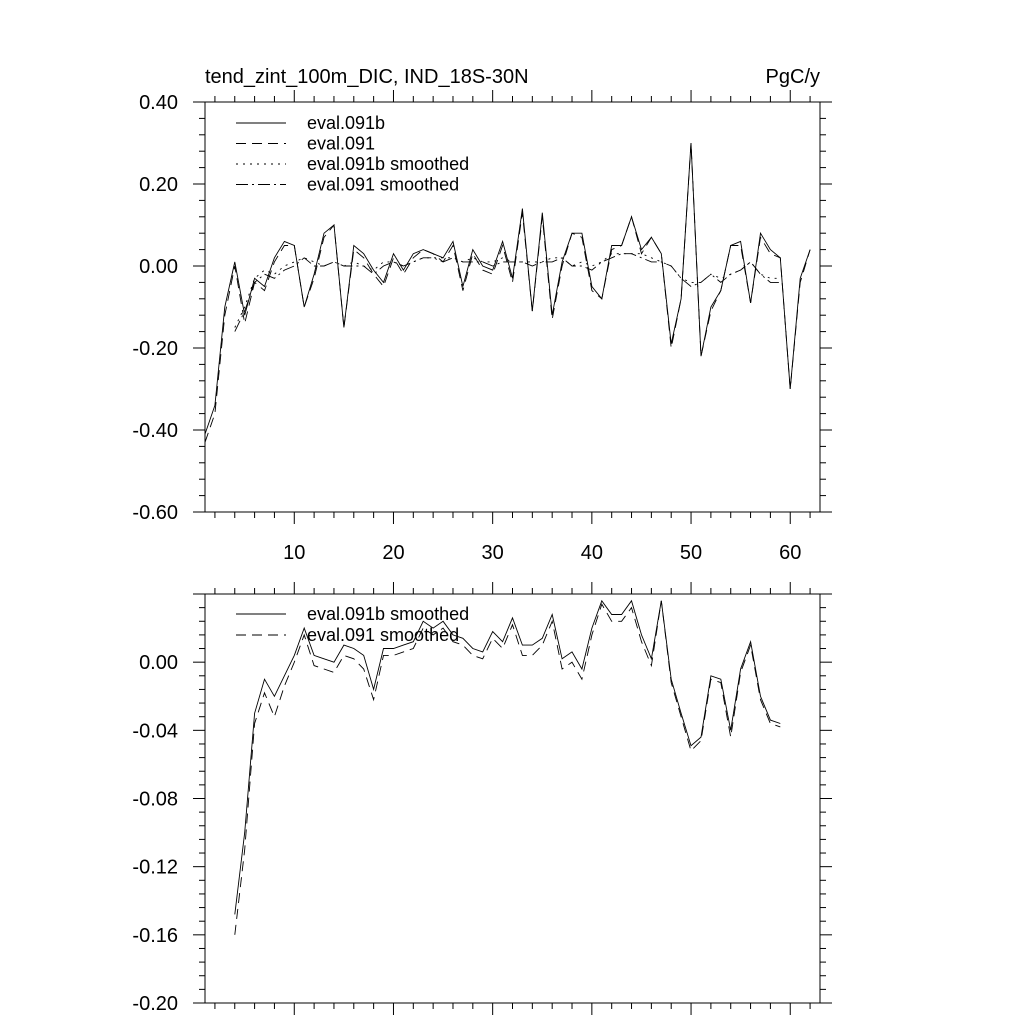  I want to click on x-tick-label: 30, so click(493, 553).